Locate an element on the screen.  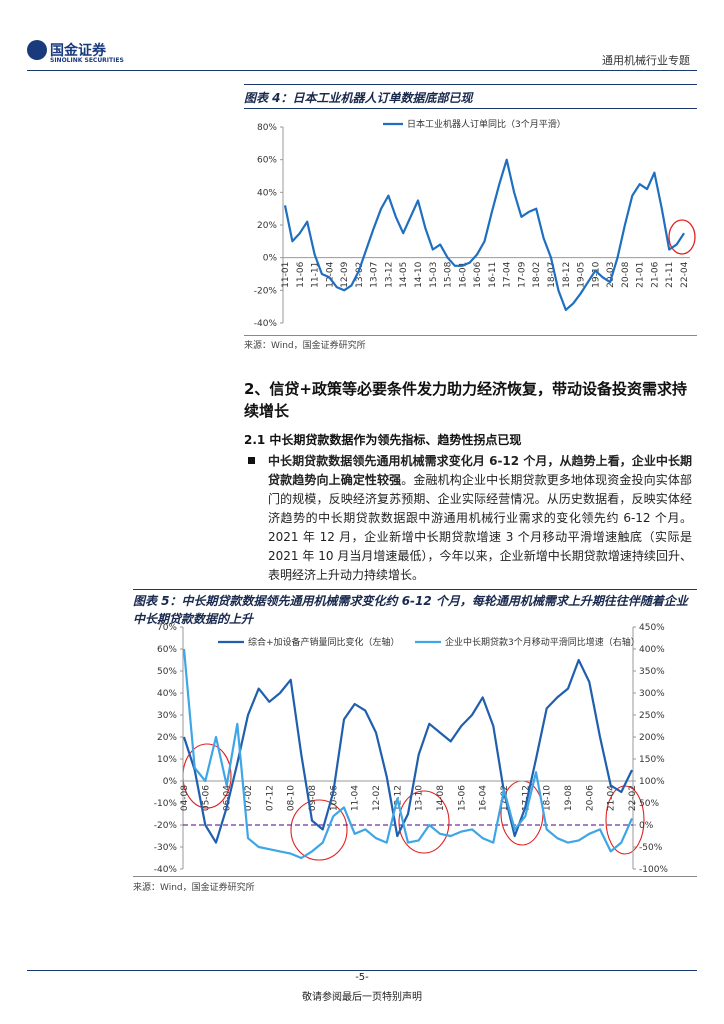
x-tick-label: 21-06 is located at coordinates (655, 274).